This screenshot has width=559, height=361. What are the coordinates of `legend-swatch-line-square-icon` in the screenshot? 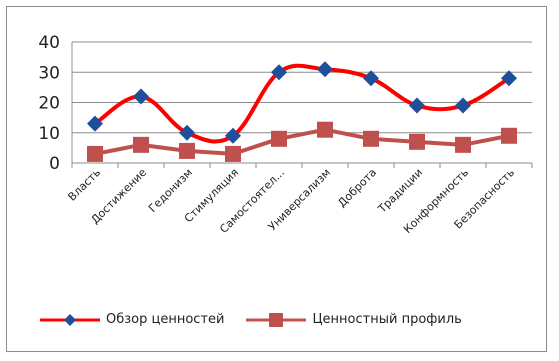 It's located at (276, 319).